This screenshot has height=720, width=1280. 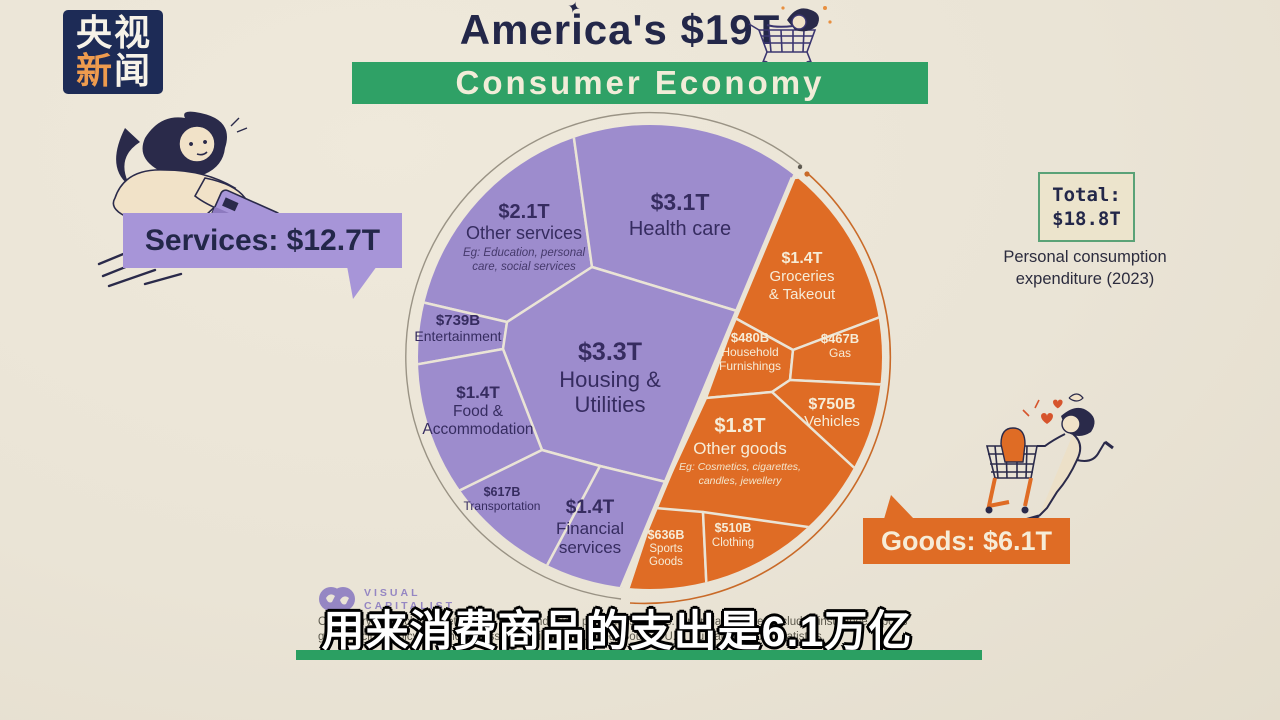 What do you see at coordinates (899, 507) in the screenshot?
I see `goods-banner-tail` at bounding box center [899, 507].